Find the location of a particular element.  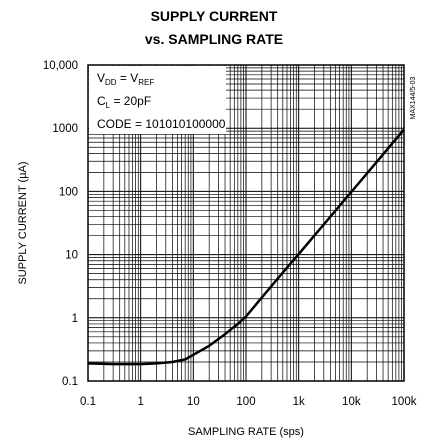

ann-v-mid: = V is located at coordinates (128, 78).